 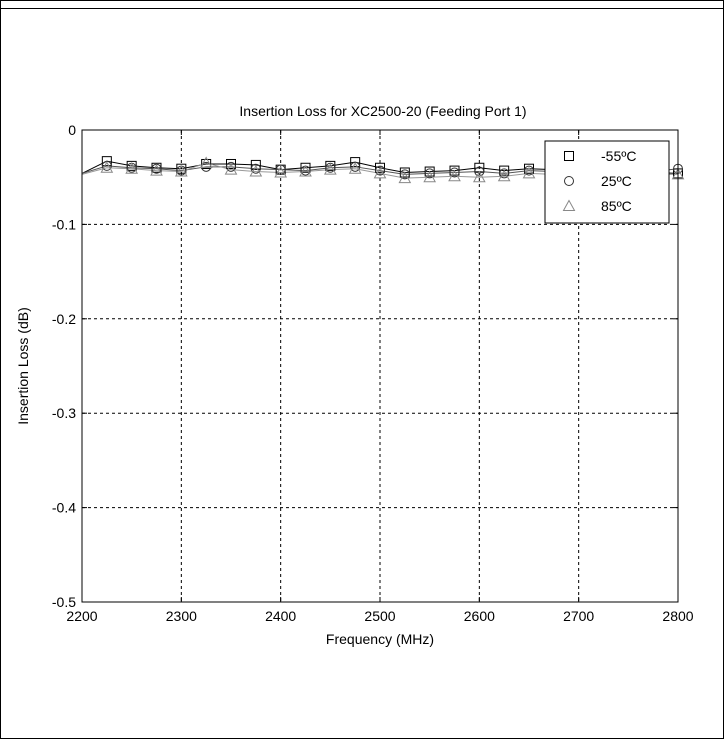 What do you see at coordinates (72, 130) in the screenshot?
I see `y-tick-label: 0` at bounding box center [72, 130].